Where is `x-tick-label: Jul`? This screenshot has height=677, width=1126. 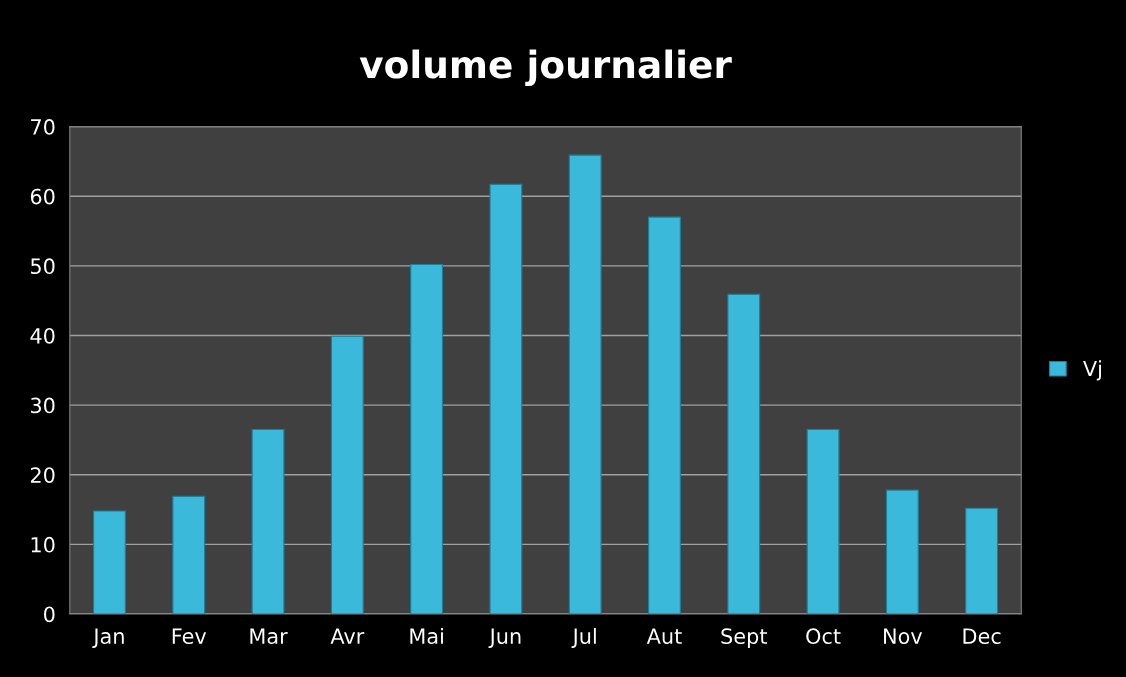 x-tick-label: Jul is located at coordinates (583, 637).